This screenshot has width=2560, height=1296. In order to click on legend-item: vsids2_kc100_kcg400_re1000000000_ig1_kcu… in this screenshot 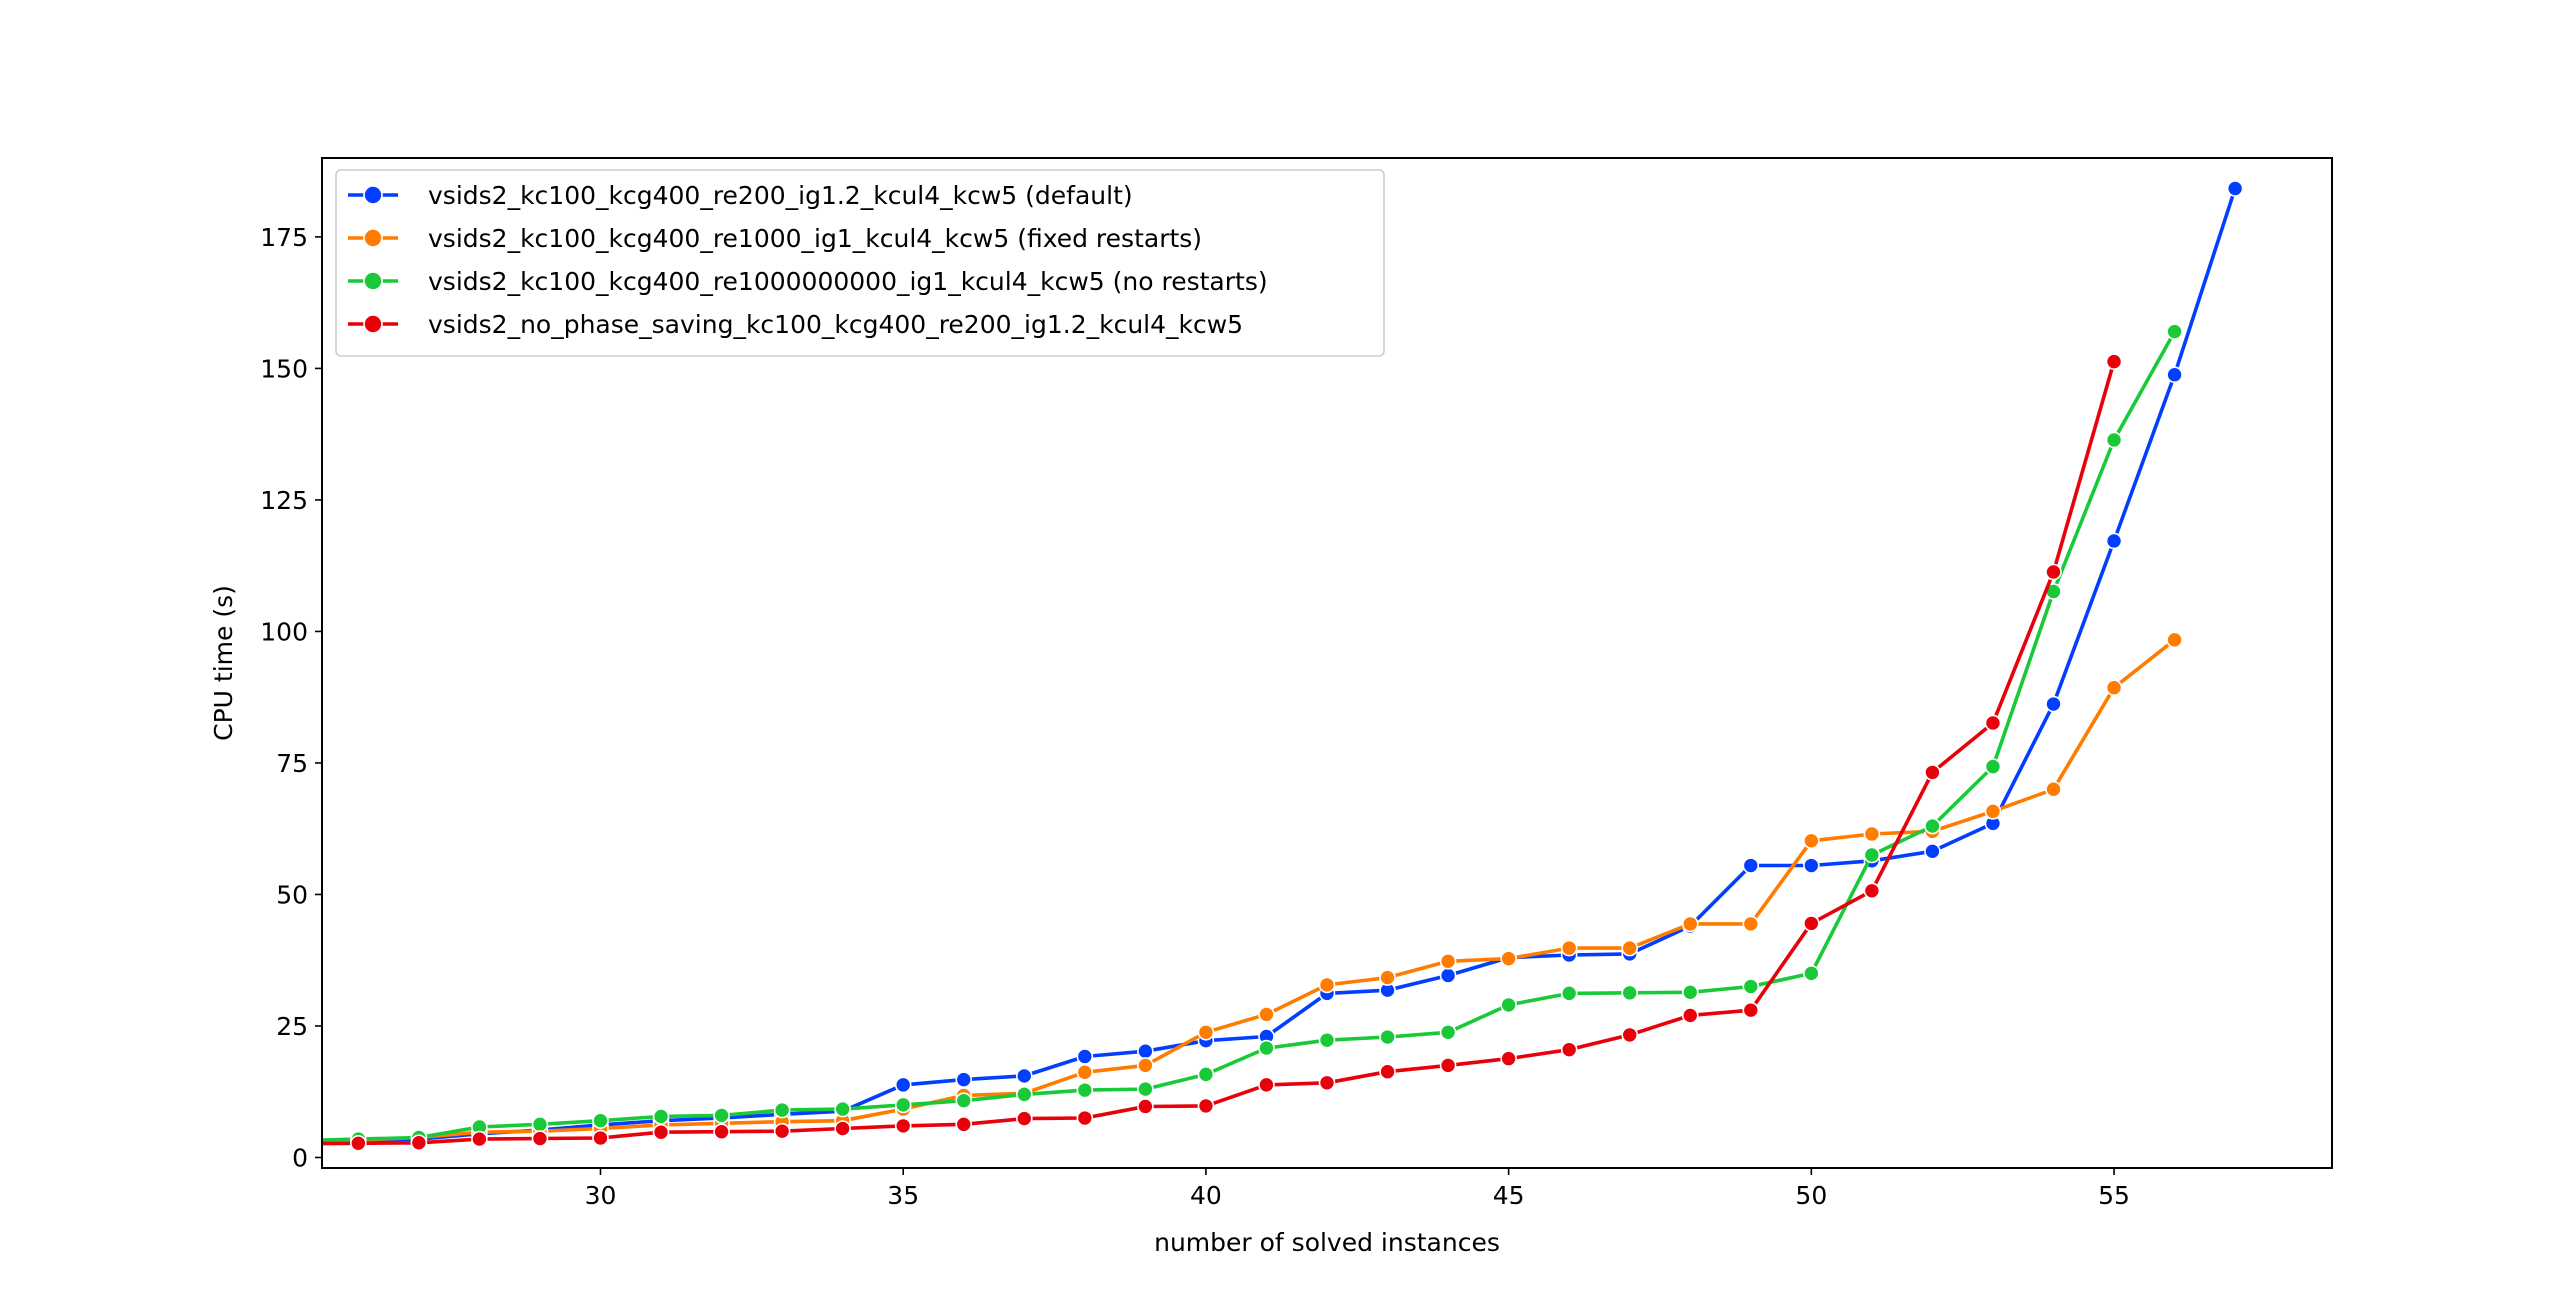, I will do `click(808, 281)`.